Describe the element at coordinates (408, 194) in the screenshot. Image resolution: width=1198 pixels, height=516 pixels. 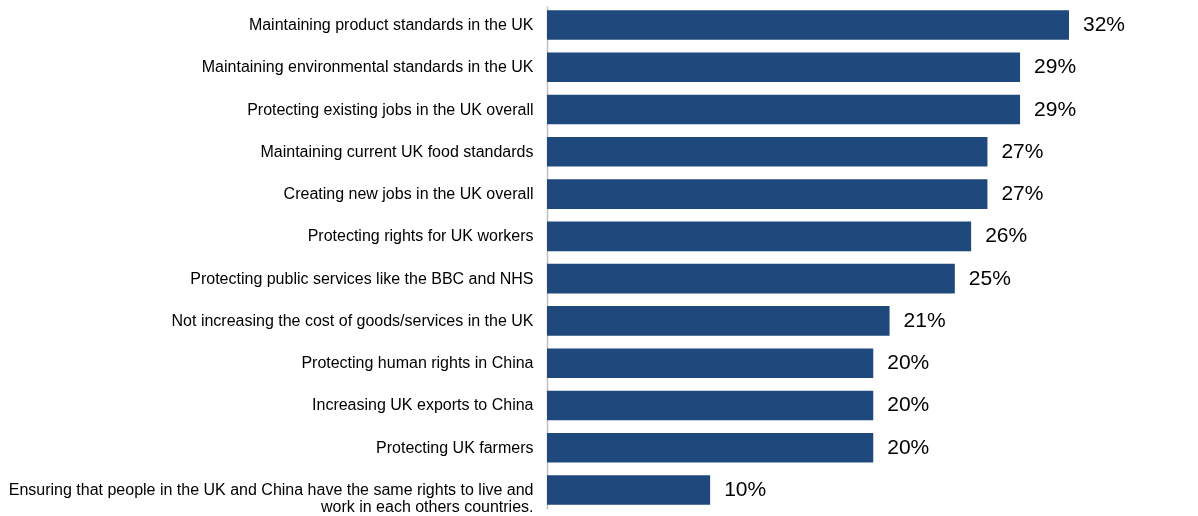
I see `y-tick-label: Creating new jobs in the UK overall` at that location.